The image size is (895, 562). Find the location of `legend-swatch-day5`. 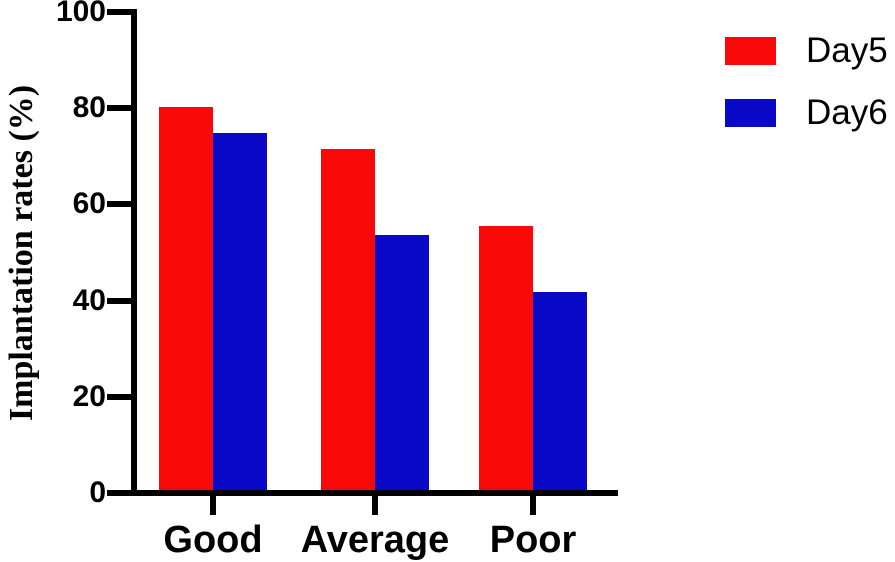

legend-swatch-day5 is located at coordinates (750, 50).